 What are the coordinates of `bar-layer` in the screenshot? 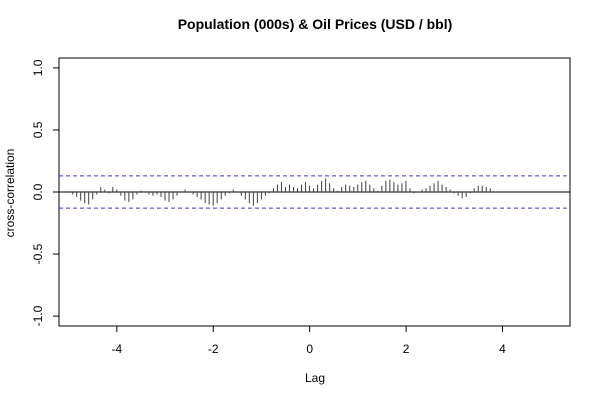 It's located at (281, 192).